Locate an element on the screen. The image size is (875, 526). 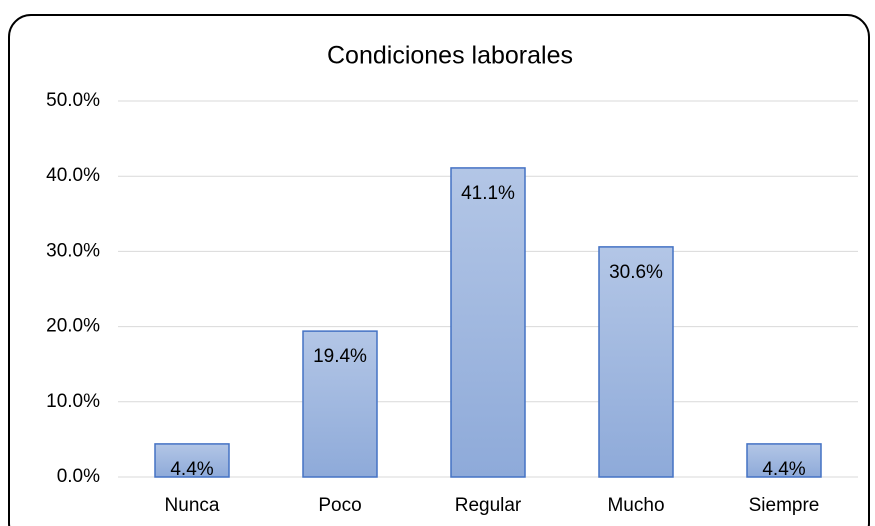
chart-title: Condiciones laborales is located at coordinates (450, 56).